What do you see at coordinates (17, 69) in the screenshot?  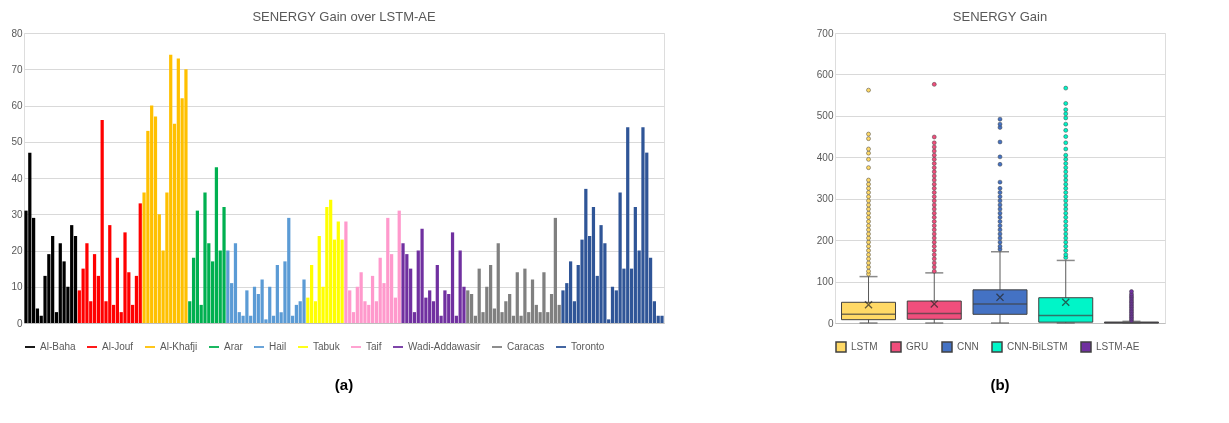 I see `y-tick-label: 70` at bounding box center [17, 69].